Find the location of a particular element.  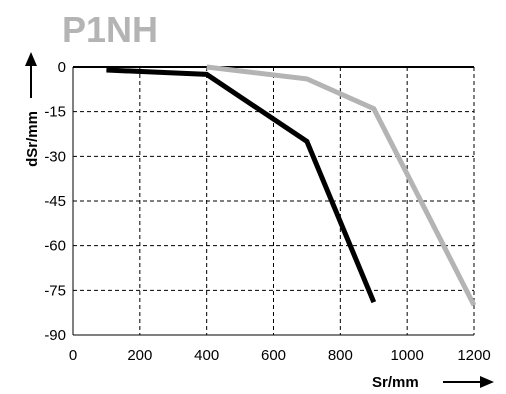

y-tick-label: -90 is located at coordinates (55, 335).